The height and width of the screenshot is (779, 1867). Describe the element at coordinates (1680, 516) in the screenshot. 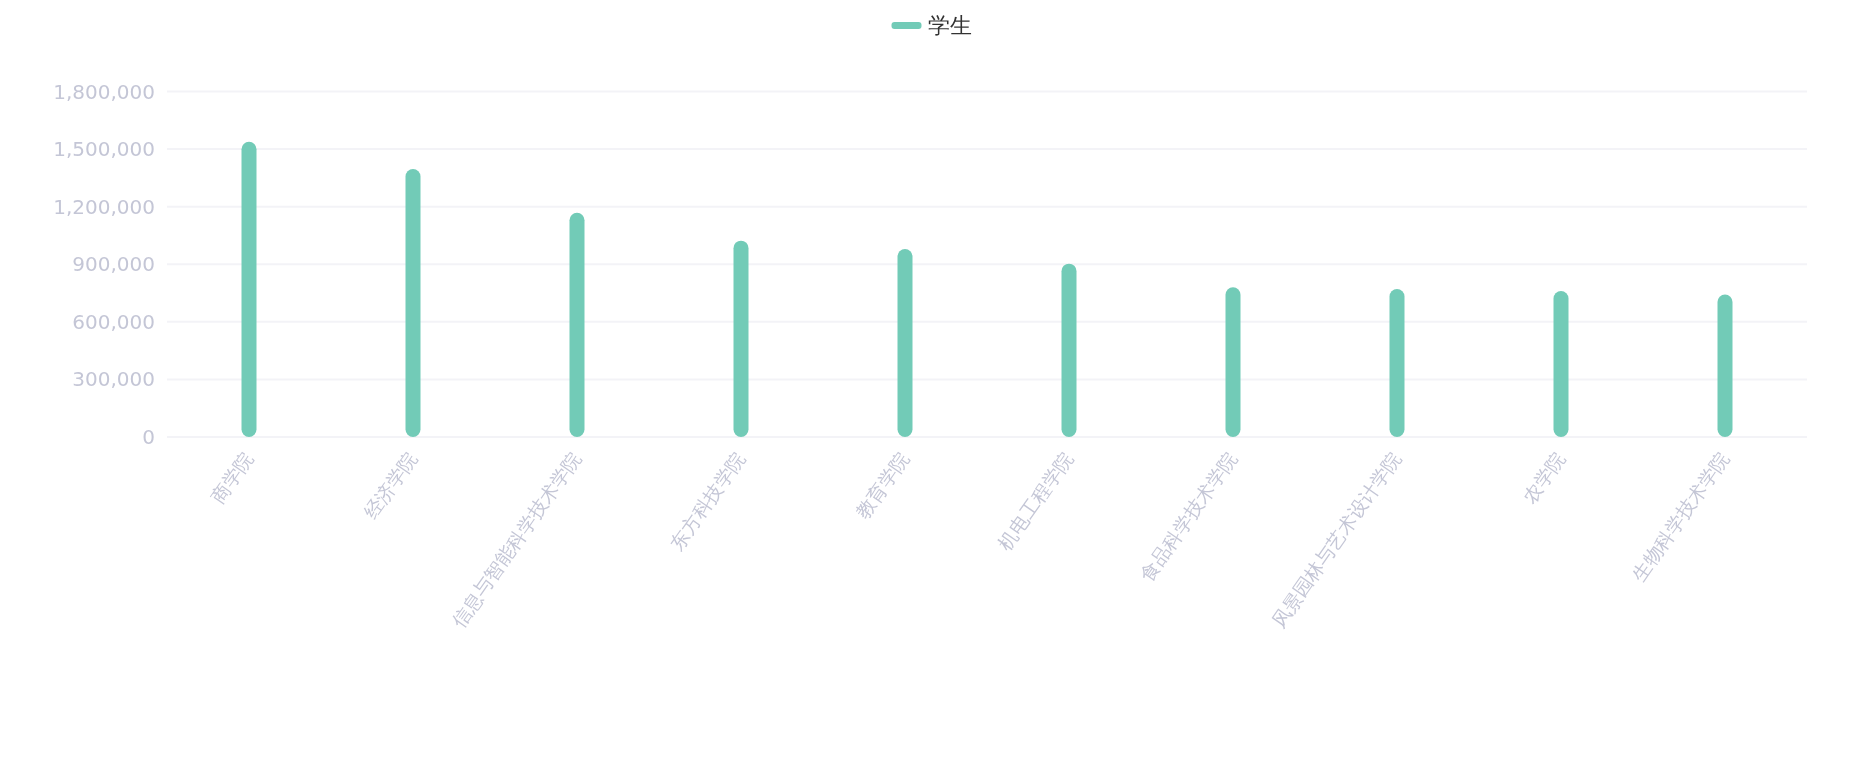

I see `x-tick-label: 生物科学技术学院` at that location.